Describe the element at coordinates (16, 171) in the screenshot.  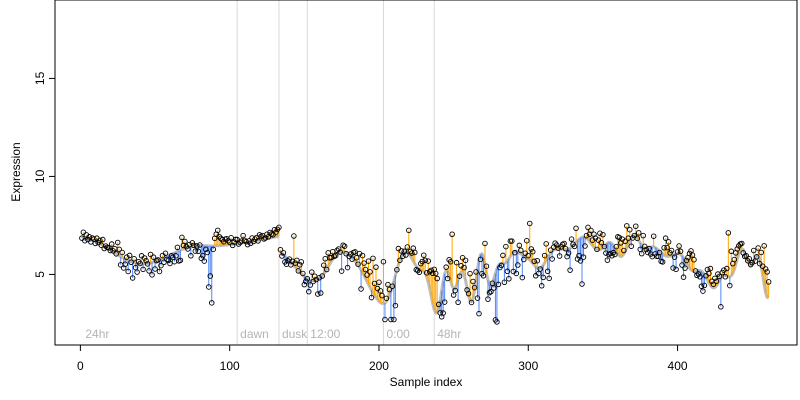
I see `y-axis-label: Expression` at that location.